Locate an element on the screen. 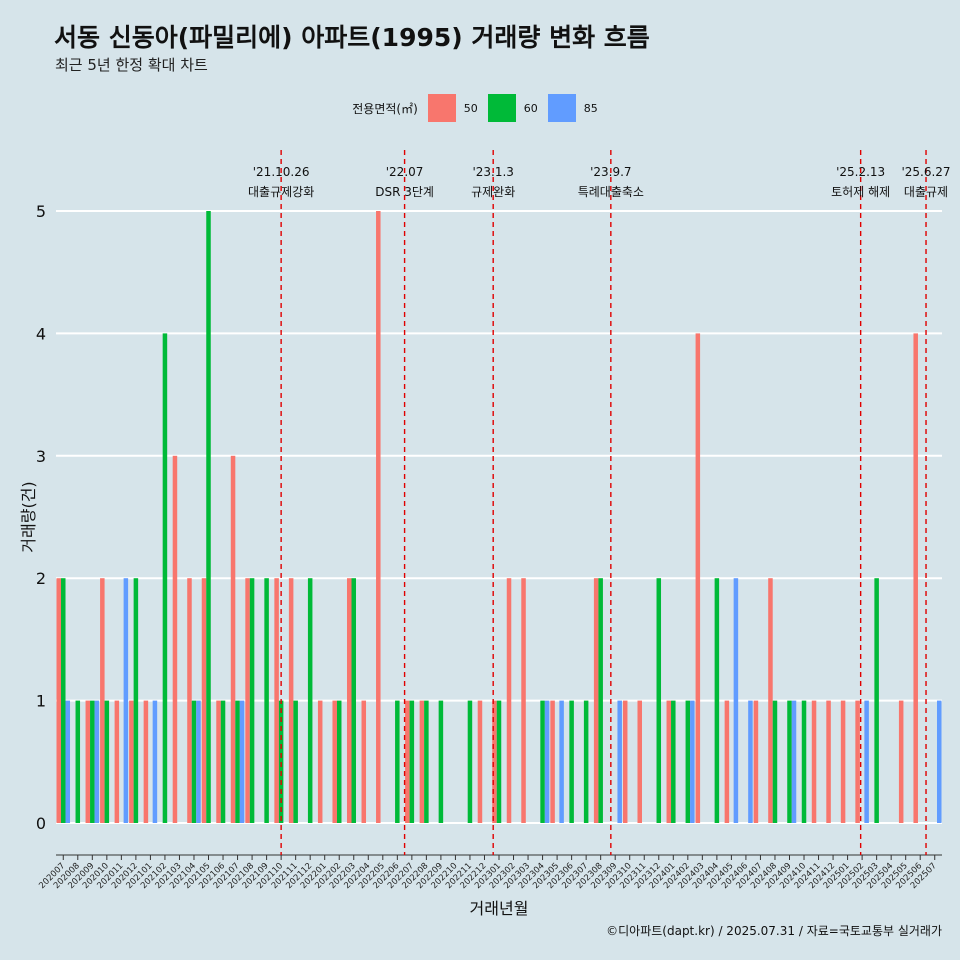 The height and width of the screenshot is (960, 960). y-tick-label: 2 is located at coordinates (41, 578).